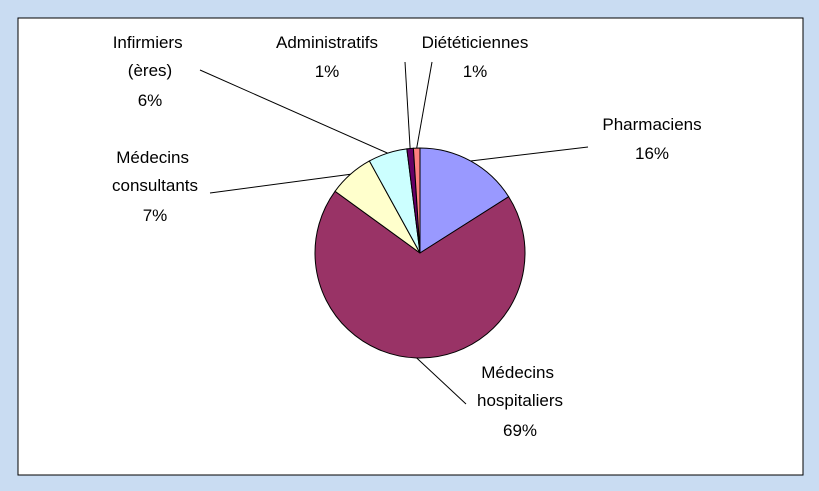 Image resolution: width=819 pixels, height=491 pixels. I want to click on category-label: Diététiciennes, so click(475, 42).